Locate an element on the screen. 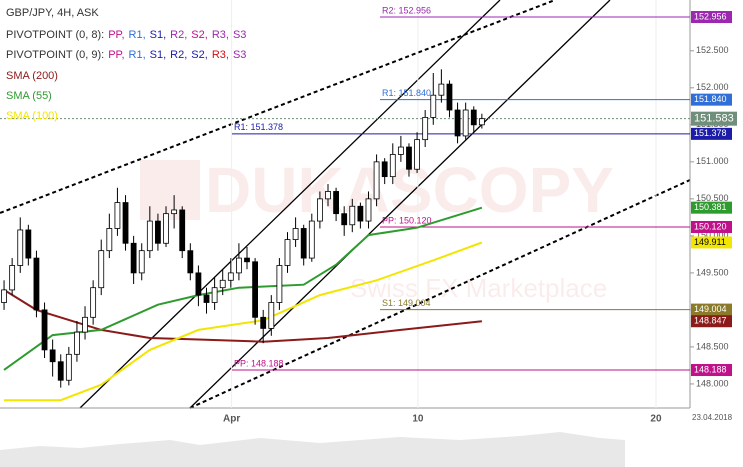 The width and height of the screenshot is (743, 467). price-tag-label: 150.120 is located at coordinates (710, 226).